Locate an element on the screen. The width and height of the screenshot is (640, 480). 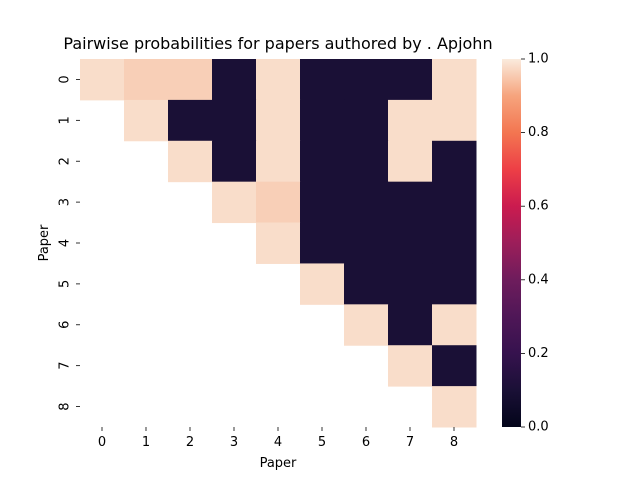
y-tick-label: 0 is located at coordinates (65, 79).